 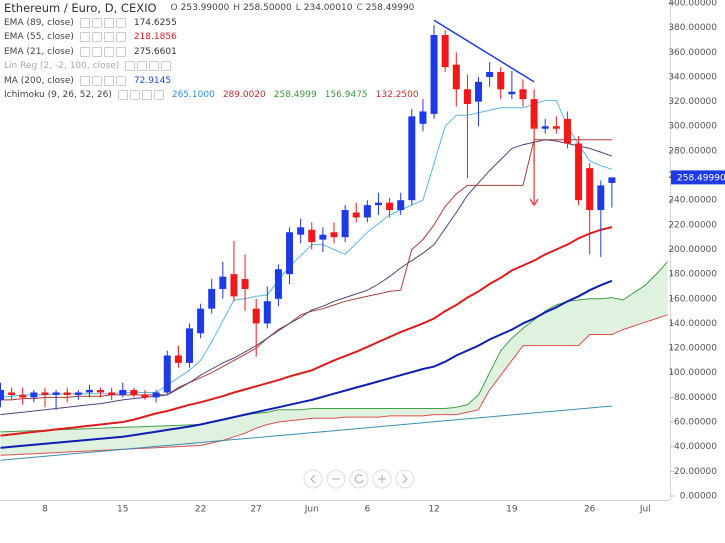 What do you see at coordinates (346, 95) in the screenshot?
I see `indicator-value: 156.9475` at bounding box center [346, 95].